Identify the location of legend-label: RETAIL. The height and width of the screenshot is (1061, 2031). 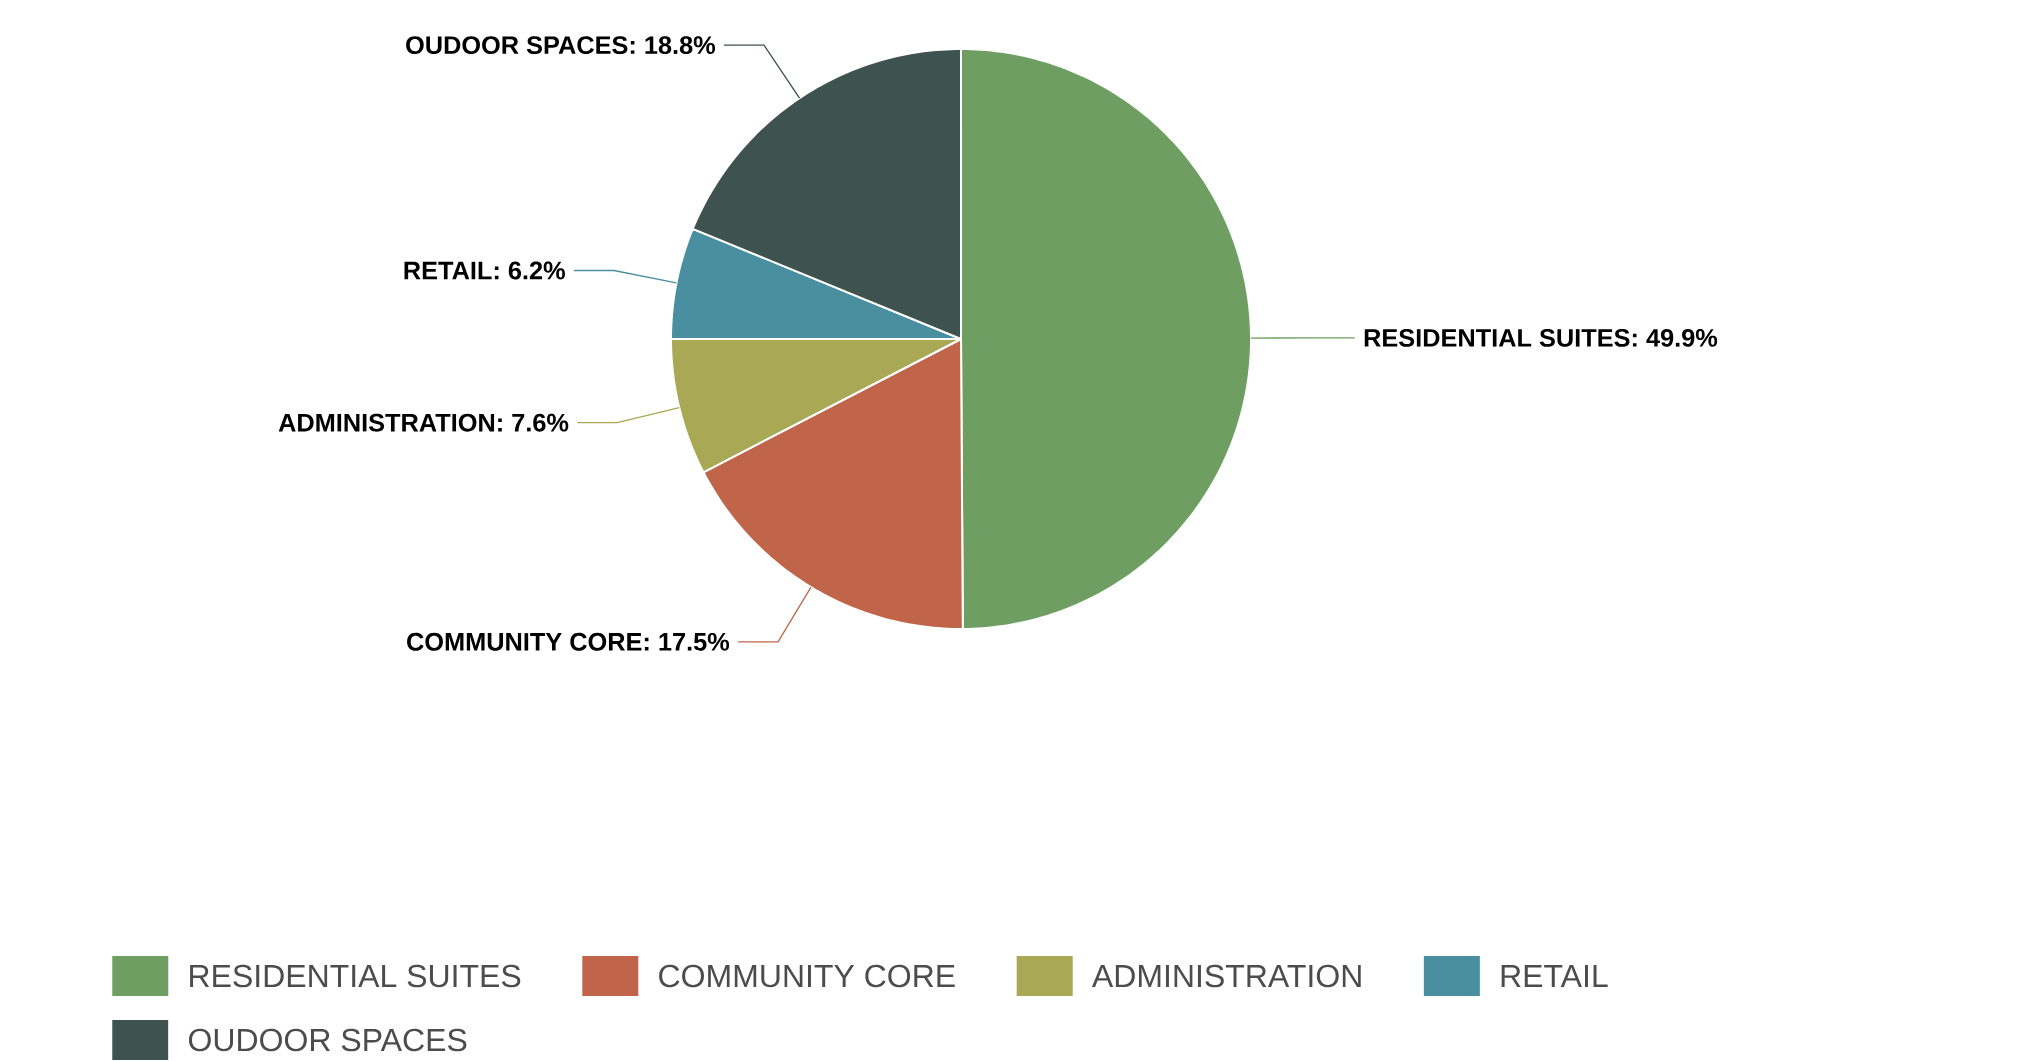
(1554, 976).